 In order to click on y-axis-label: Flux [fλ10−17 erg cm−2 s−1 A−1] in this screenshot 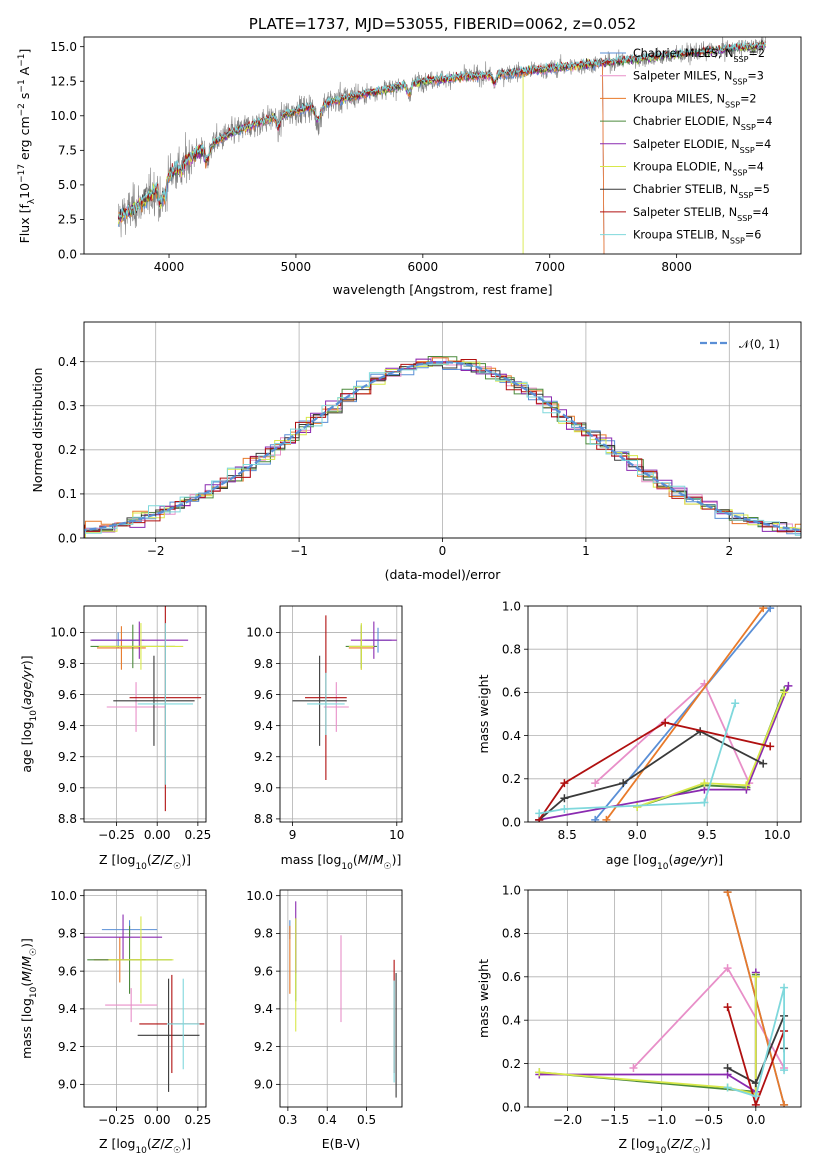, I will do `click(27, 146)`.